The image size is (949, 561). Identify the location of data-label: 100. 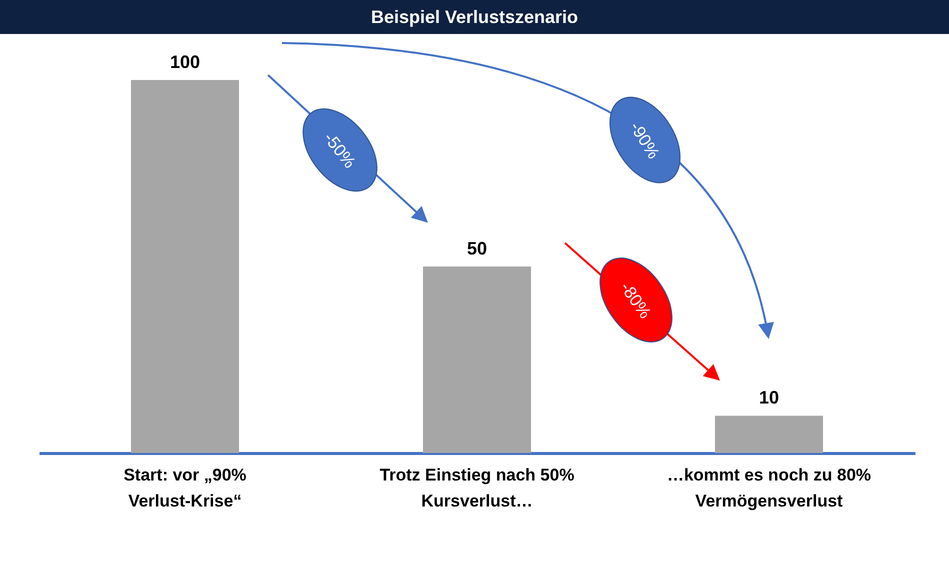
(185, 62).